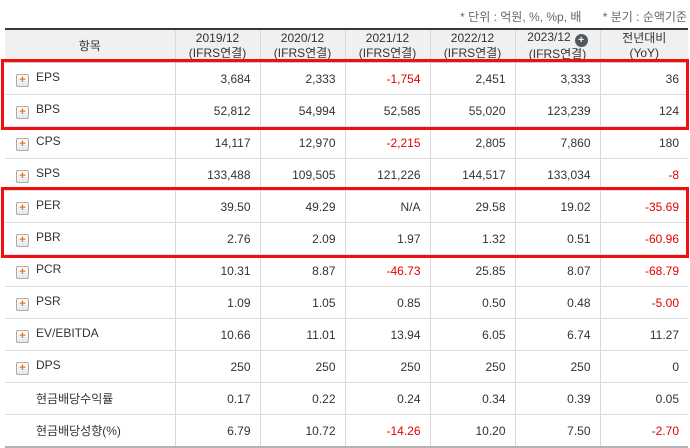  What do you see at coordinates (90, 174) in the screenshot?
I see `row-label-cell: + SPS` at bounding box center [90, 174].